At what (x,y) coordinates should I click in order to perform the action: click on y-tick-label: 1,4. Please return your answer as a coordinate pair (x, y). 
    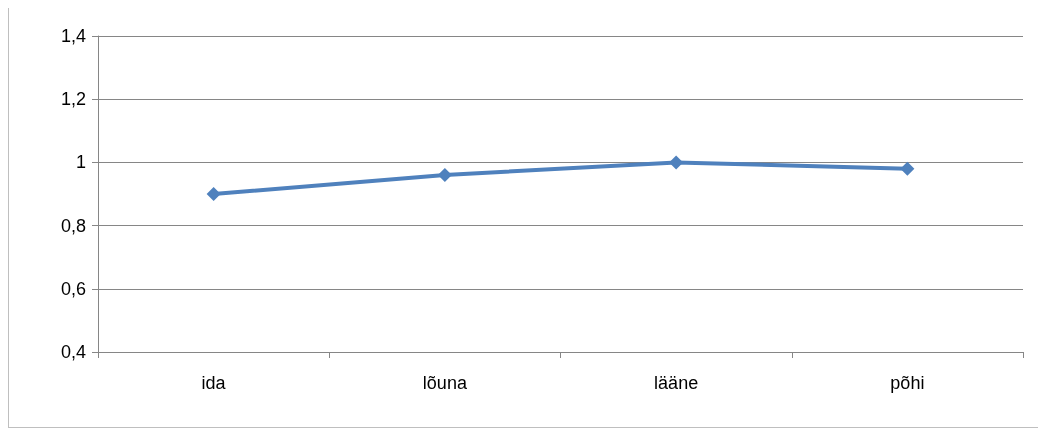
    Looking at the image, I should click on (73, 36).